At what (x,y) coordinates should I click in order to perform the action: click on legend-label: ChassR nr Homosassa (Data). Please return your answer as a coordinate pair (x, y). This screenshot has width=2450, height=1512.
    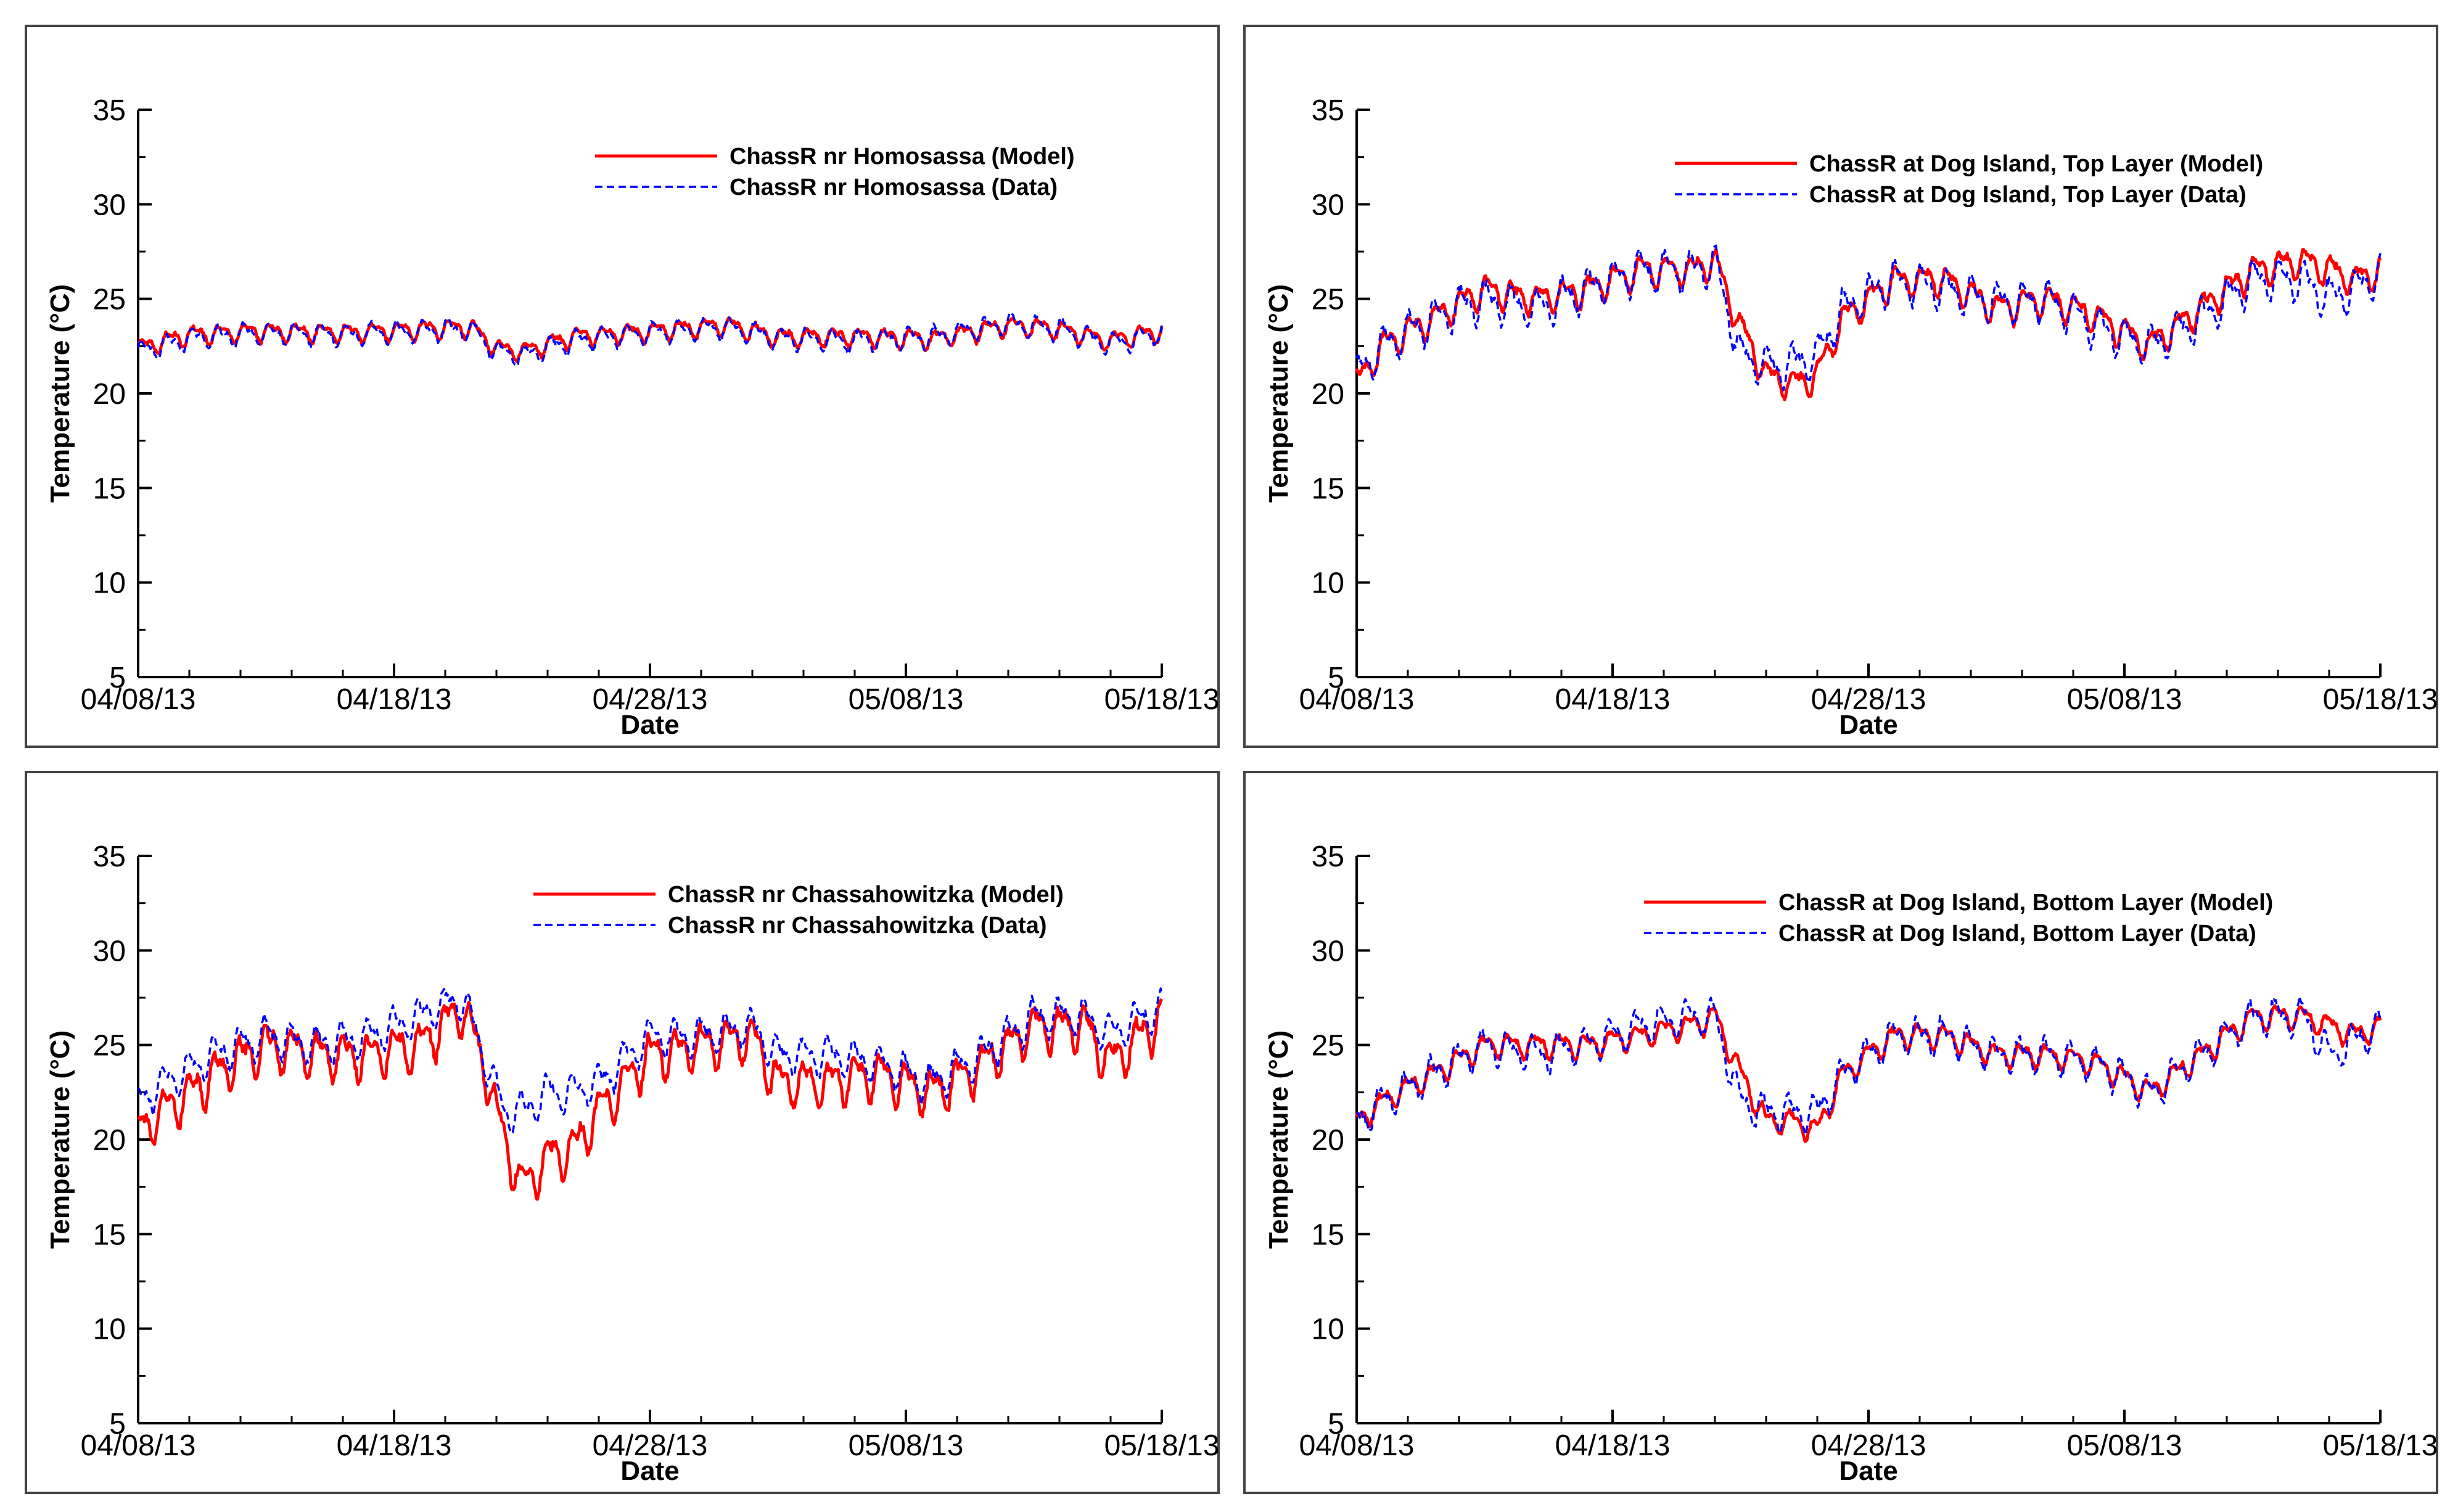
    Looking at the image, I should click on (894, 187).